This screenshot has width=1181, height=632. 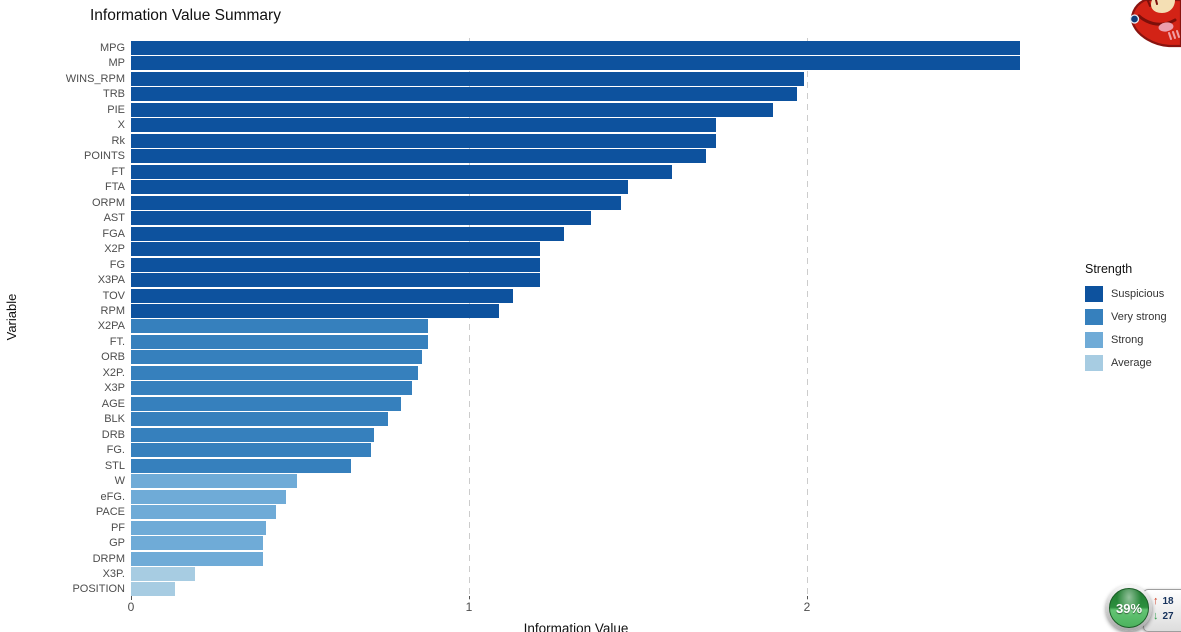 I want to click on y-axis-label: X3P., so click(x=113, y=573).